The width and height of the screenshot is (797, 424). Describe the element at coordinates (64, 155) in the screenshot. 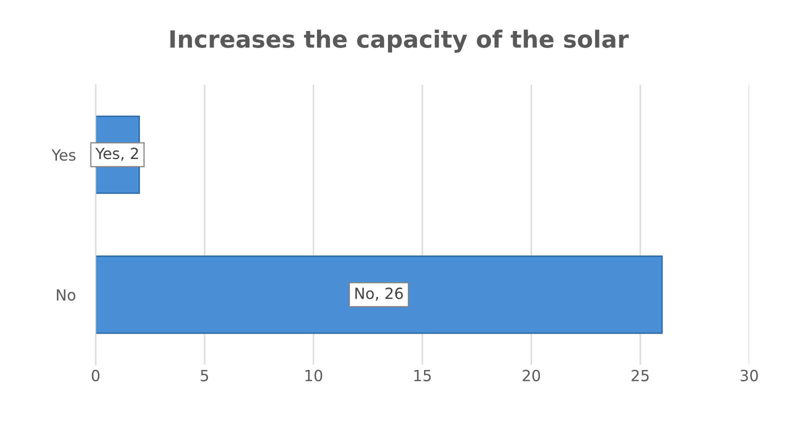

I see `y-tick-label: Yes` at that location.